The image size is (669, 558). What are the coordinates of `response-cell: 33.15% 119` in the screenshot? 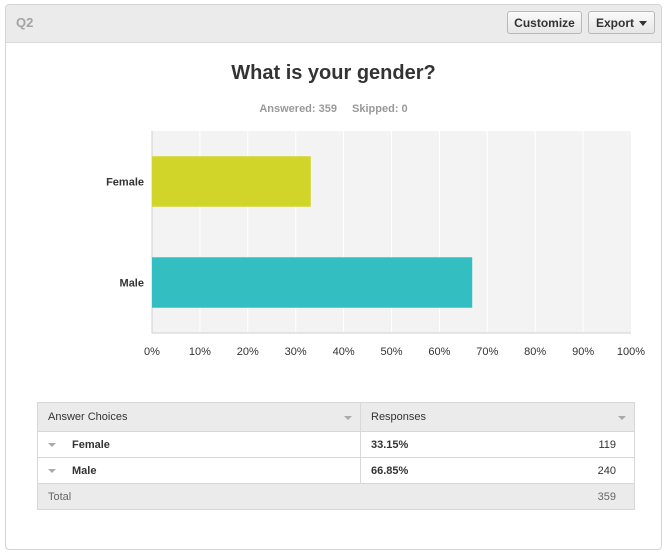 It's located at (497, 444).